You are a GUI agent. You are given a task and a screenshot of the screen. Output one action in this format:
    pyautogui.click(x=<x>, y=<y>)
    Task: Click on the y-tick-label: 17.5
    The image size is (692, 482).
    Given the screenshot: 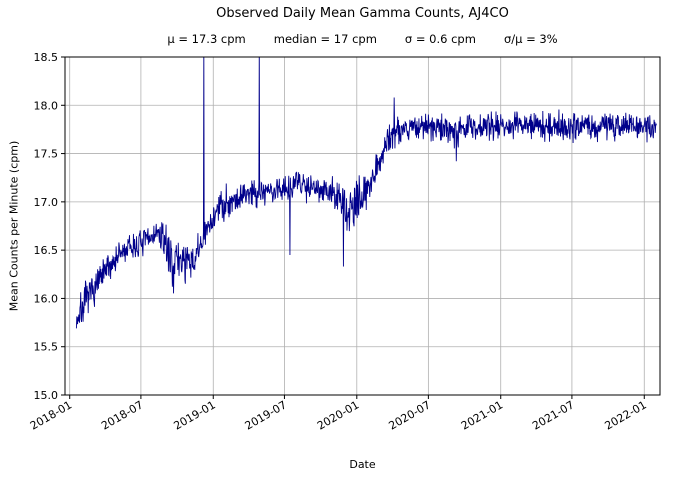 What is the action you would take?
    pyautogui.click(x=46, y=154)
    